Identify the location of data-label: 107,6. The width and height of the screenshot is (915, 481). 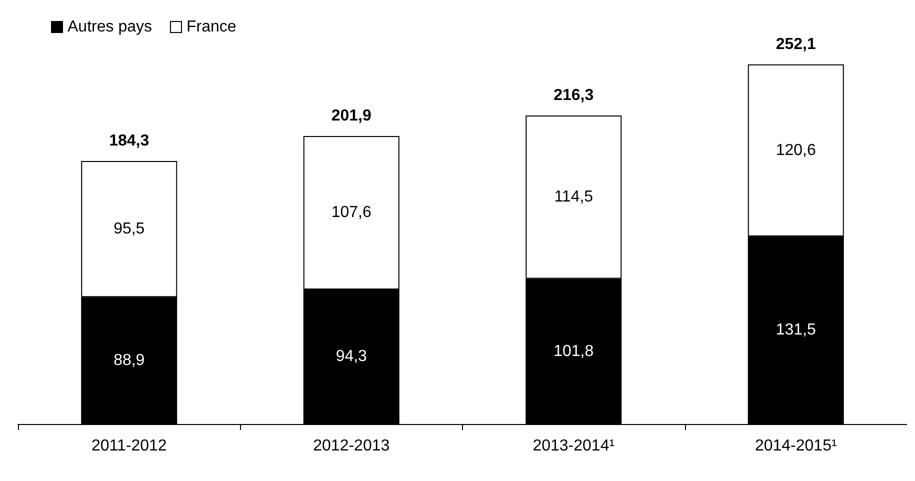
(351, 213).